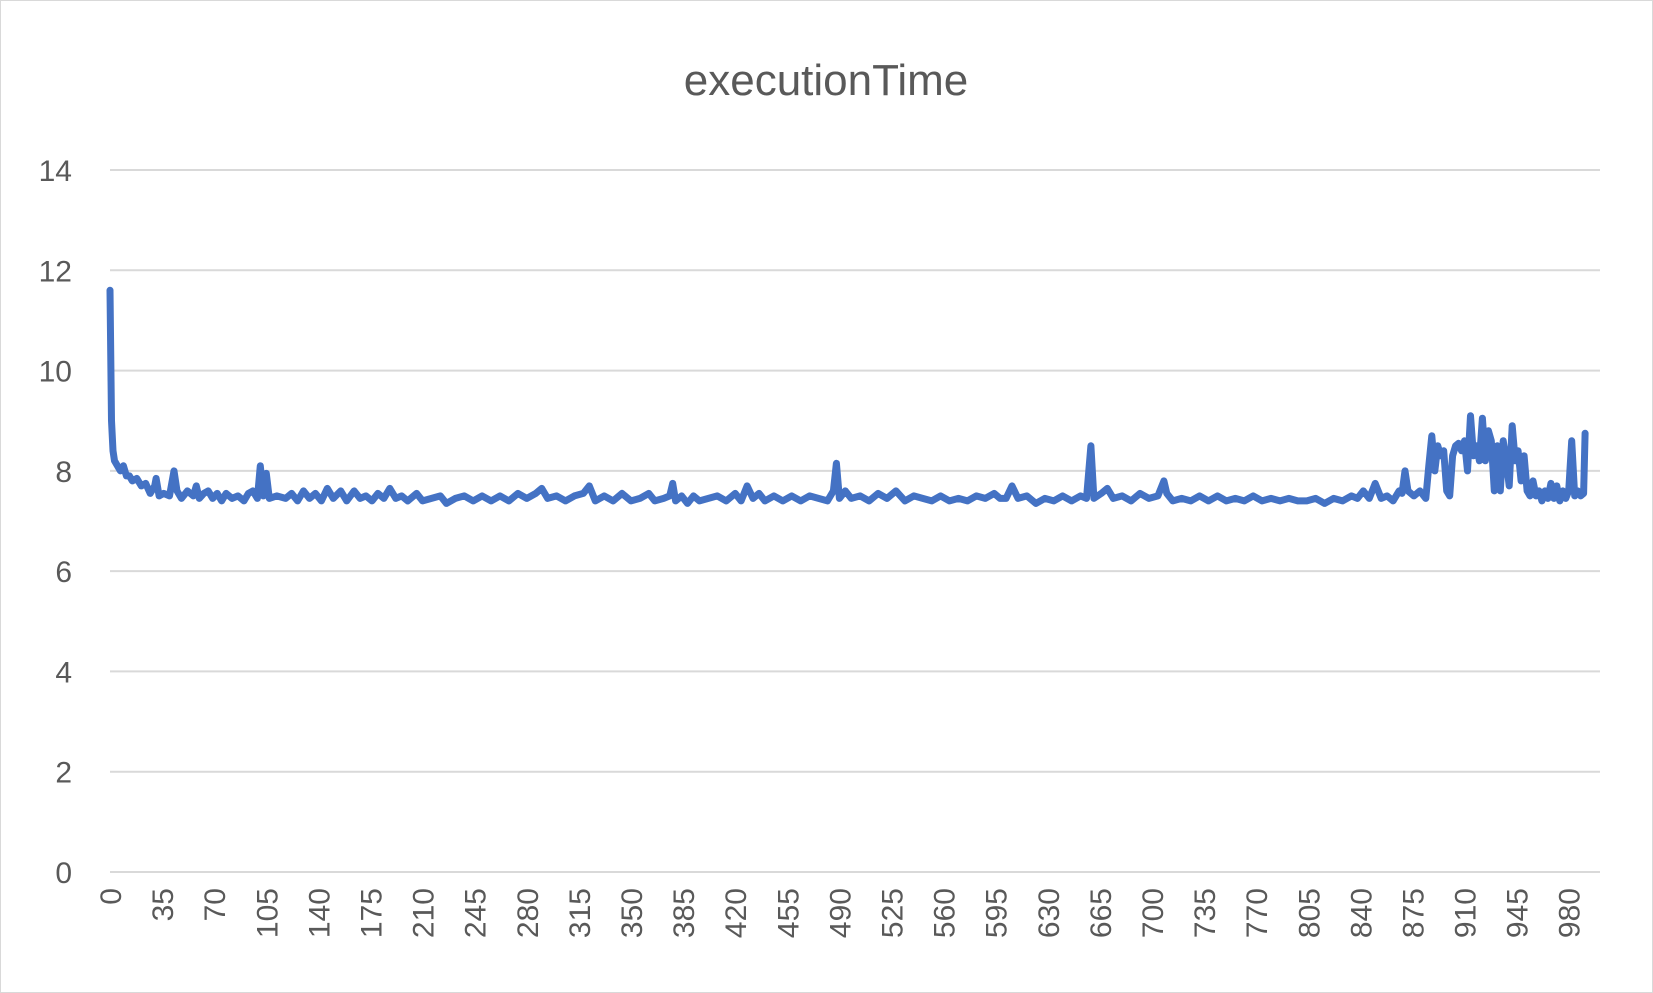 The width and height of the screenshot is (1653, 993). Describe the element at coordinates (632, 913) in the screenshot. I see `x-tick-label: 350` at that location.